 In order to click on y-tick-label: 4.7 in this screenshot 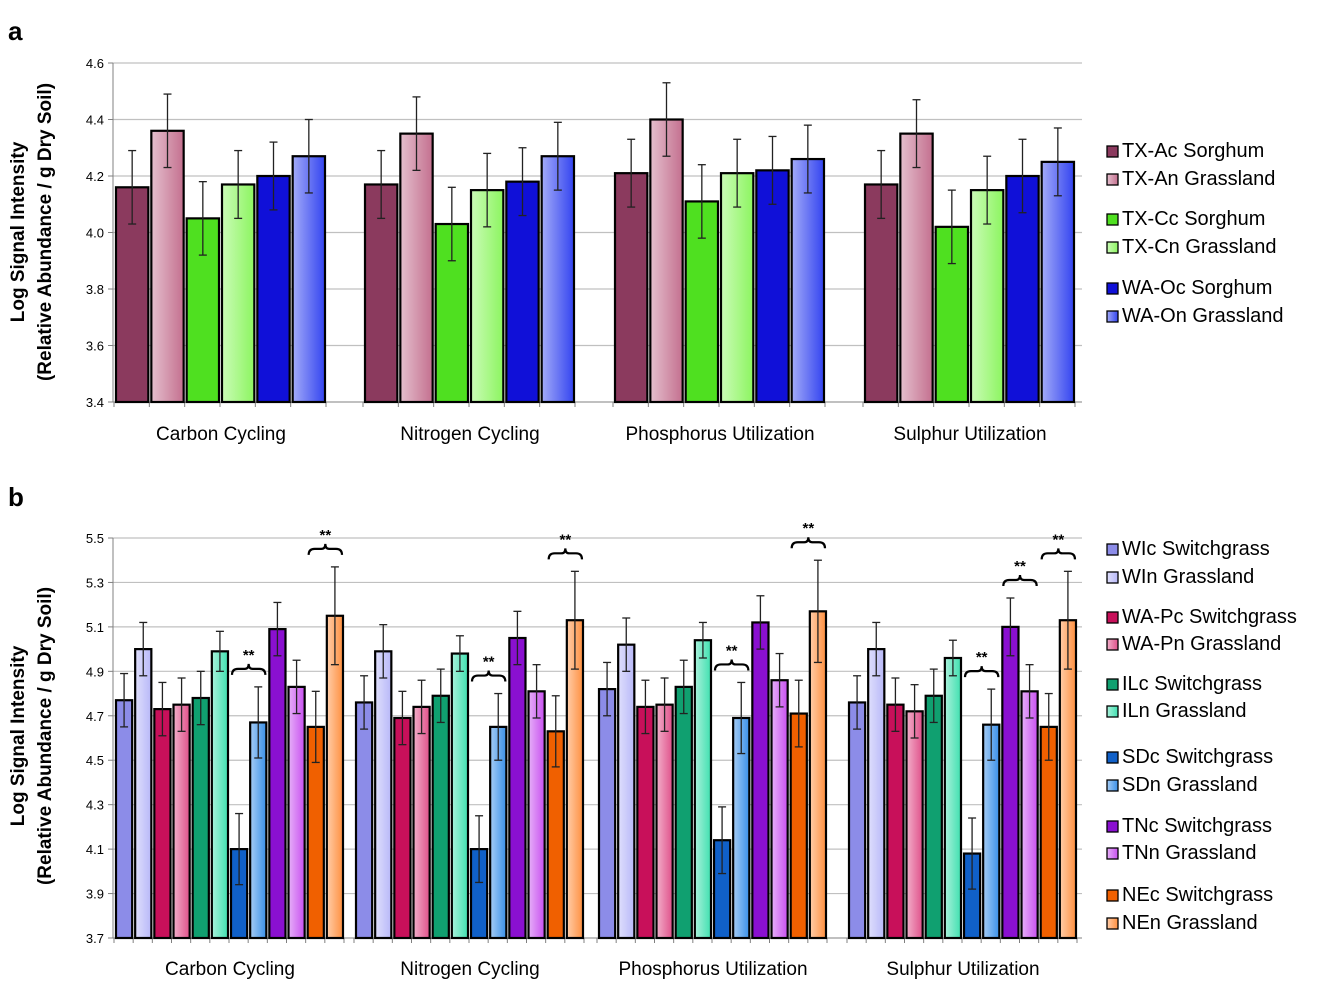, I will do `click(95, 716)`.